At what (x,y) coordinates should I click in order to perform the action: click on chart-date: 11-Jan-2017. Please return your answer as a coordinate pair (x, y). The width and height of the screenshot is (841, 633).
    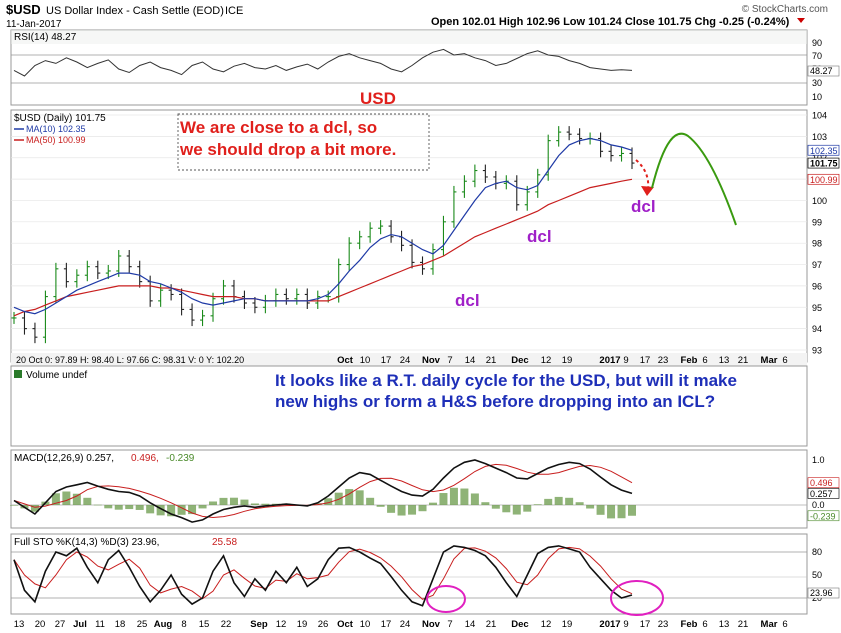
    Looking at the image, I should click on (34, 24).